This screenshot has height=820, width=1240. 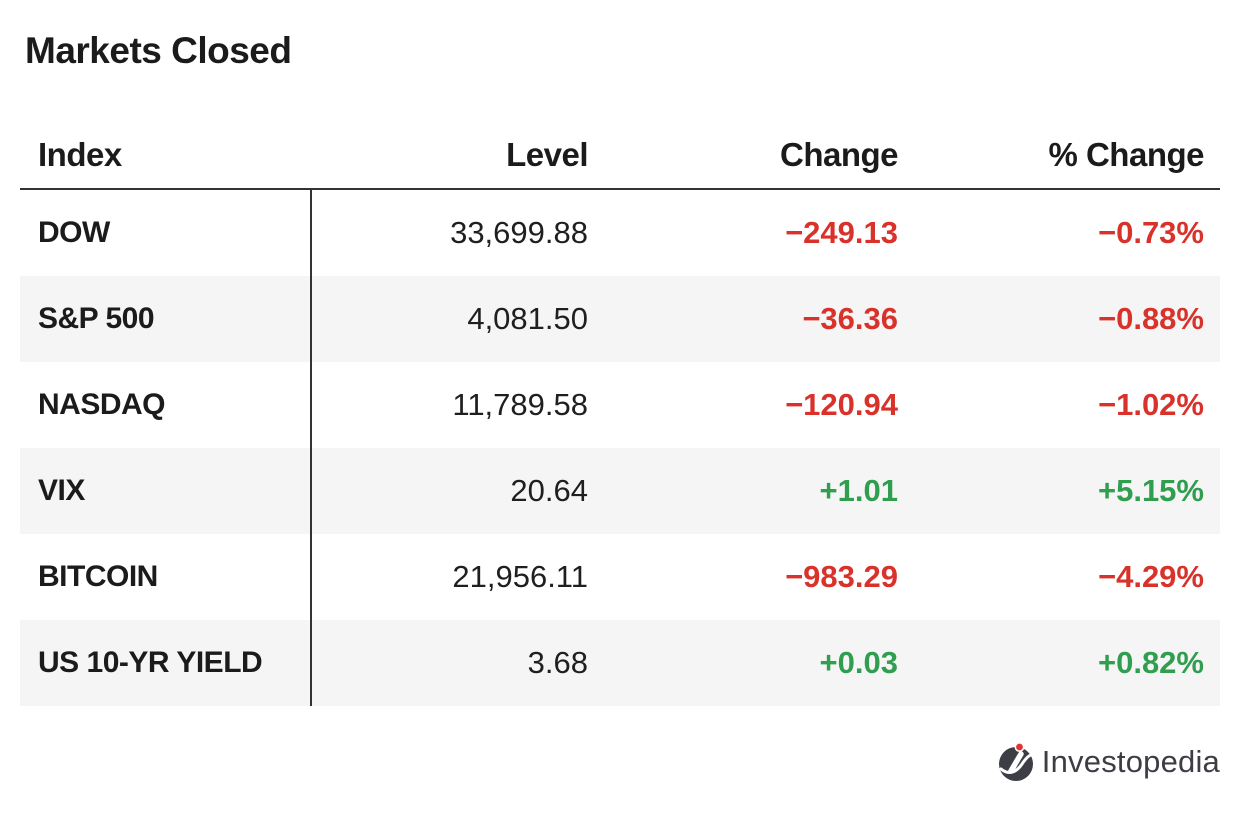 I want to click on index-name: NASDAQ, so click(x=102, y=404).